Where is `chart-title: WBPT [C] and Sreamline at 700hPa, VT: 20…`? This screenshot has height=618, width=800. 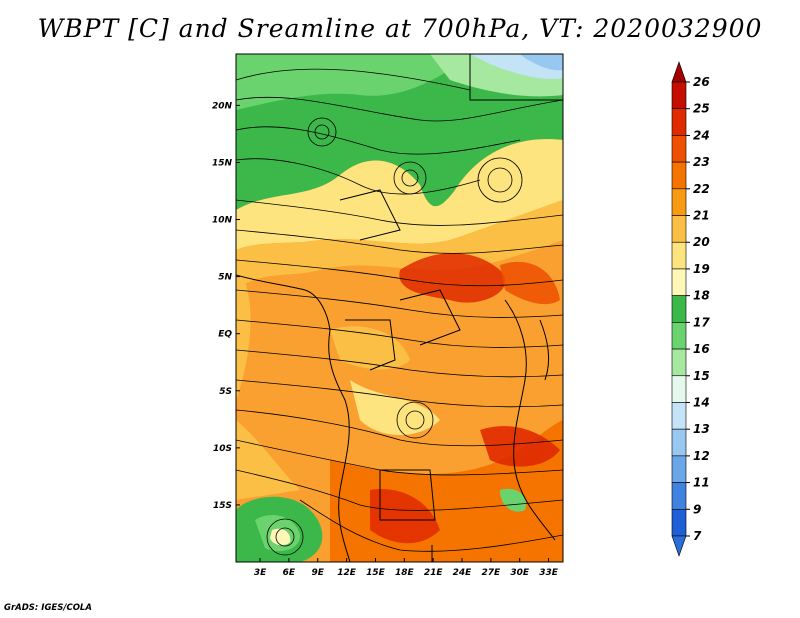
chart-title: WBPT [C] and Sreamline at 700hPa, VT: 20… is located at coordinates (400, 28).